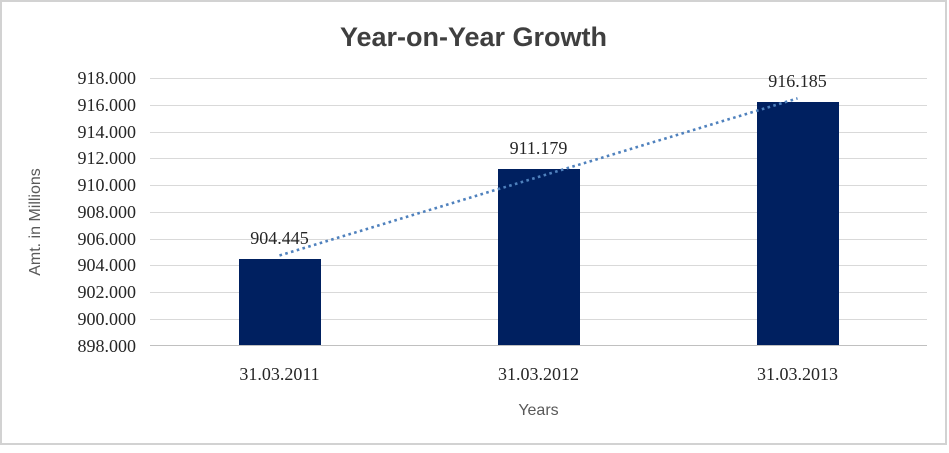  What do you see at coordinates (473, 37) in the screenshot?
I see `chart-title: Year-on-Year Growth` at bounding box center [473, 37].